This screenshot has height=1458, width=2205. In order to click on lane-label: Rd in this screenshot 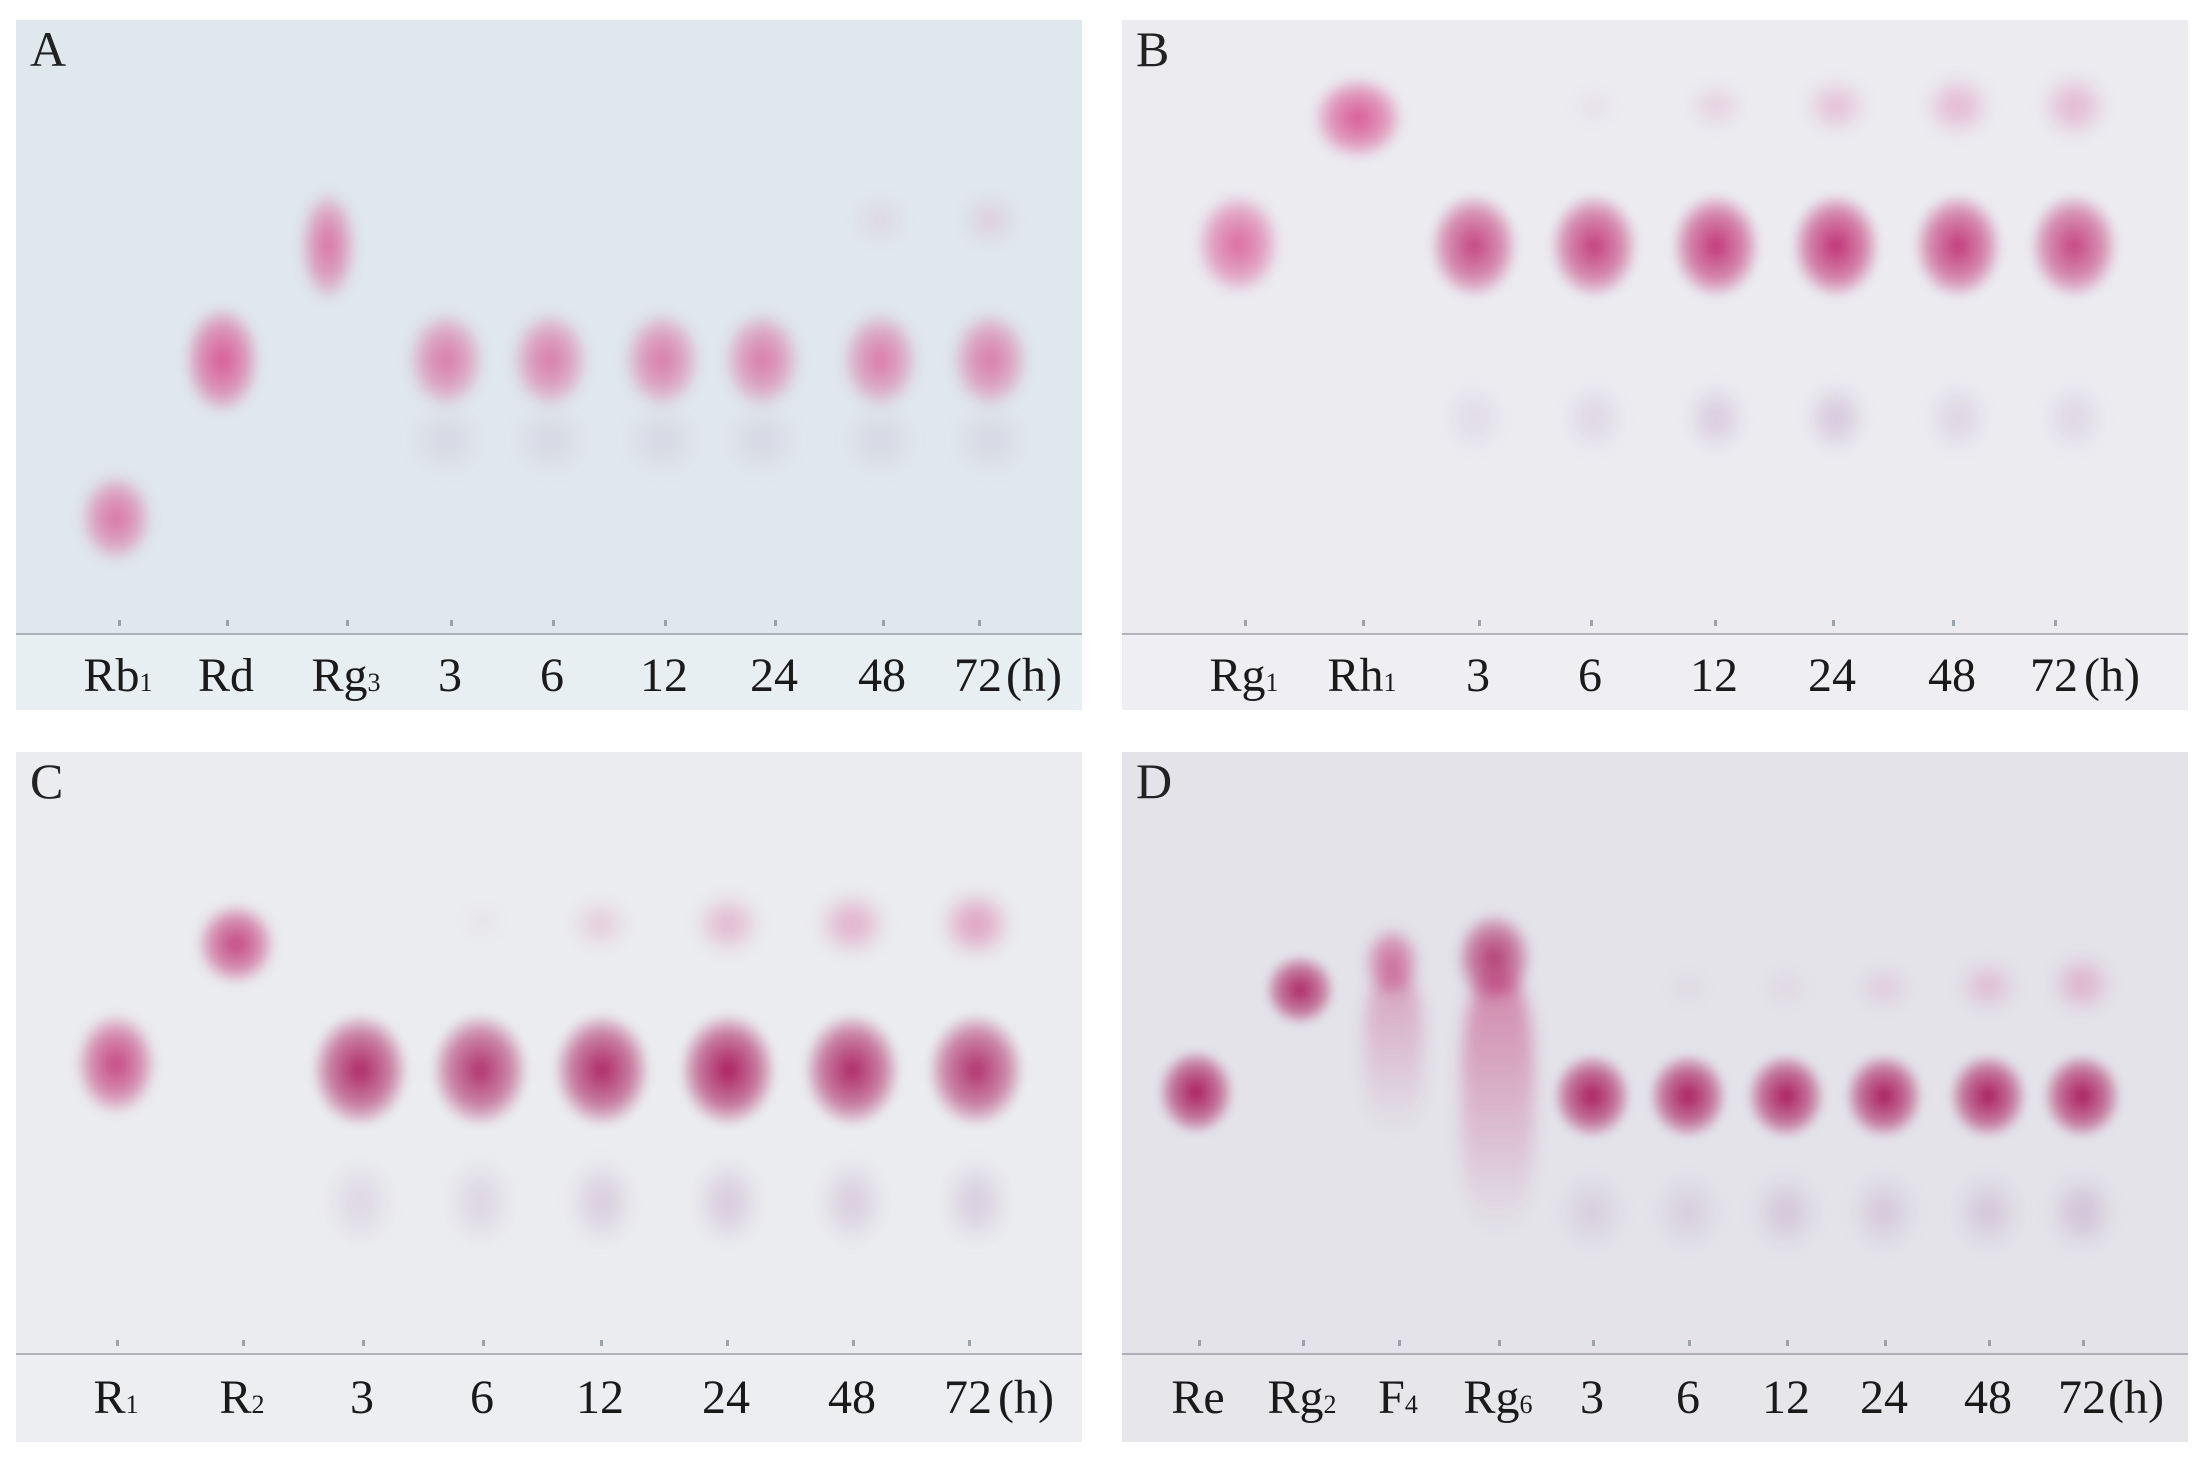, I will do `click(226, 675)`.